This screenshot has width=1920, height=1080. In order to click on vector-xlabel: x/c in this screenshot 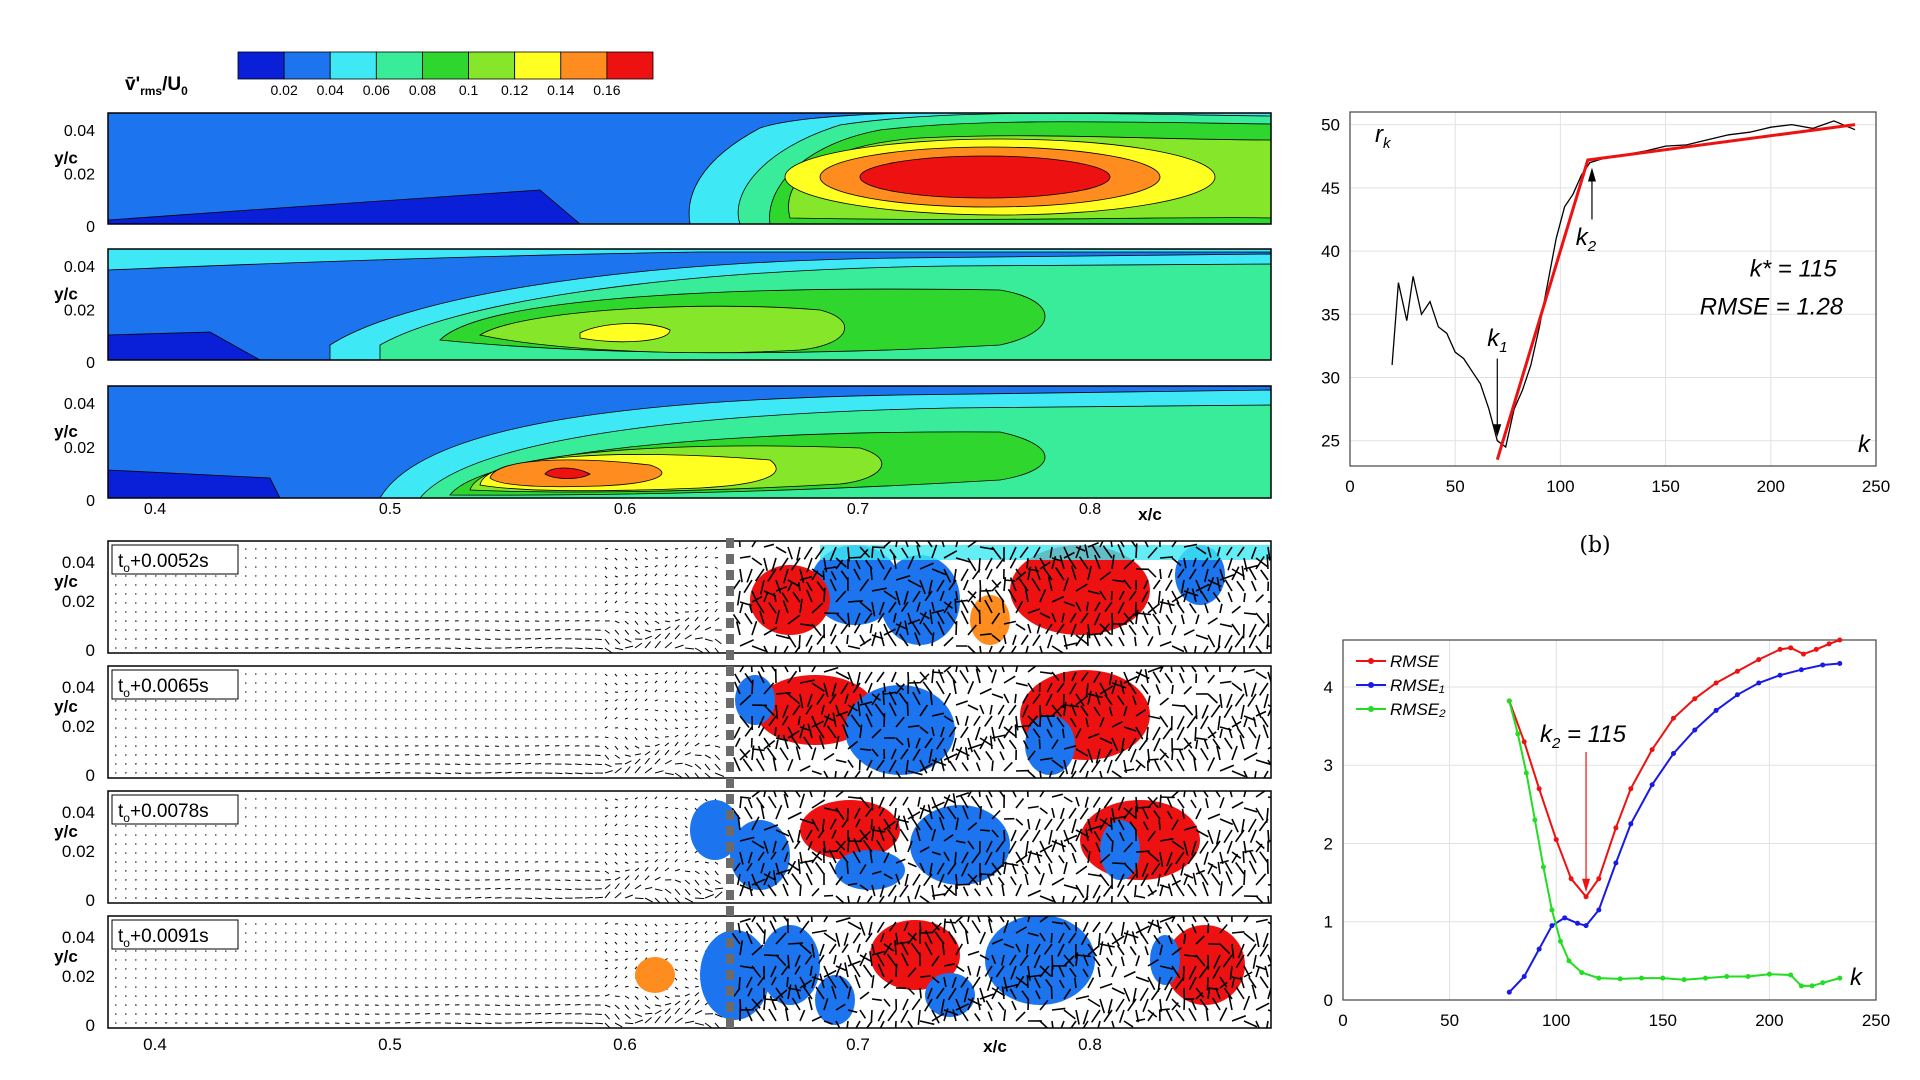, I will do `click(995, 1046)`.